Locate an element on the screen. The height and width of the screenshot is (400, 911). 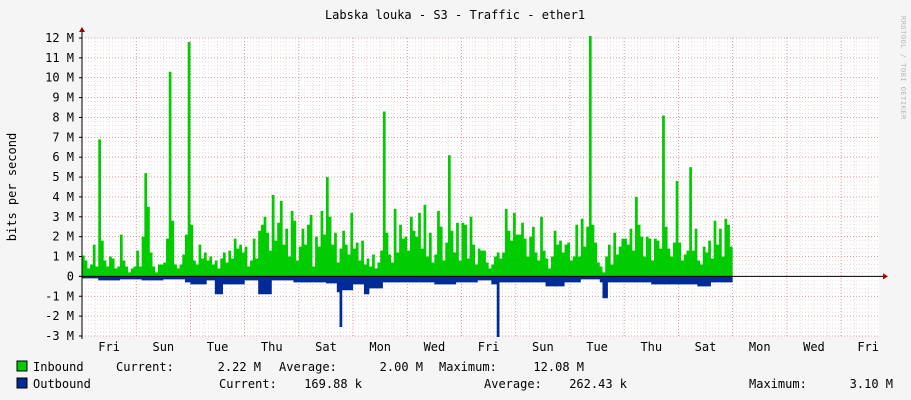
chart-title: Labska louka - S3 - Traffic - ether1 is located at coordinates (455, 15).